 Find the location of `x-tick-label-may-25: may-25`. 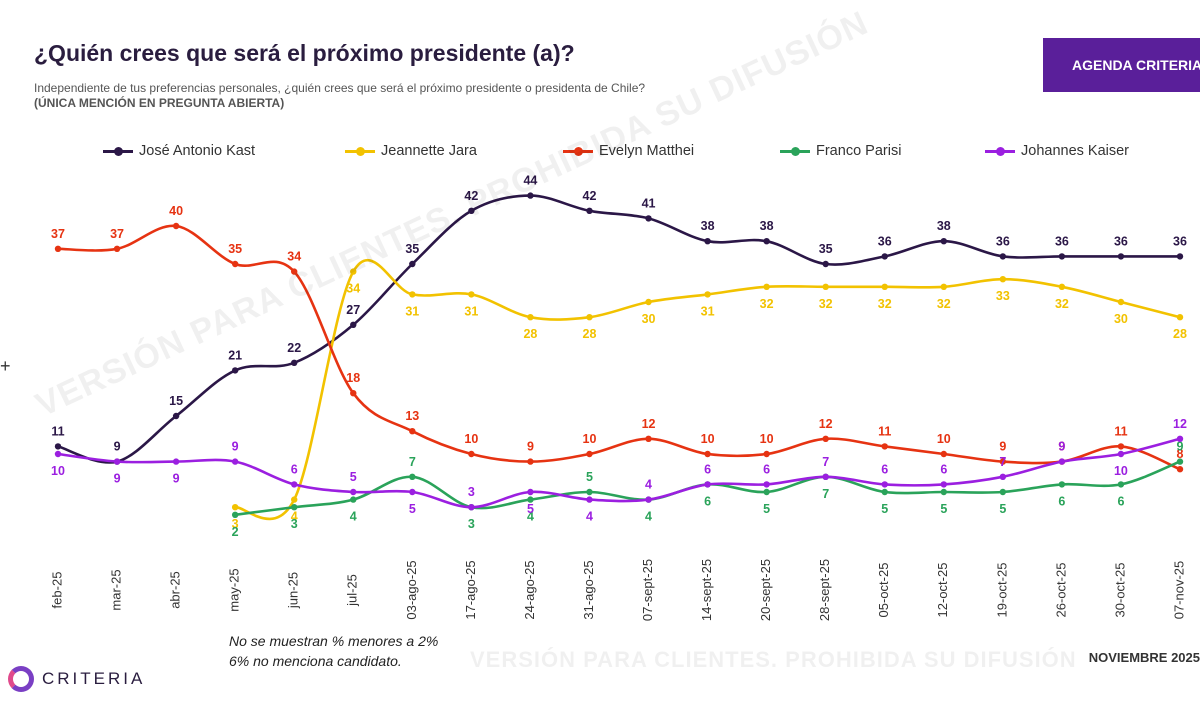

x-tick-label-may-25: may-25 is located at coordinates (234, 589).